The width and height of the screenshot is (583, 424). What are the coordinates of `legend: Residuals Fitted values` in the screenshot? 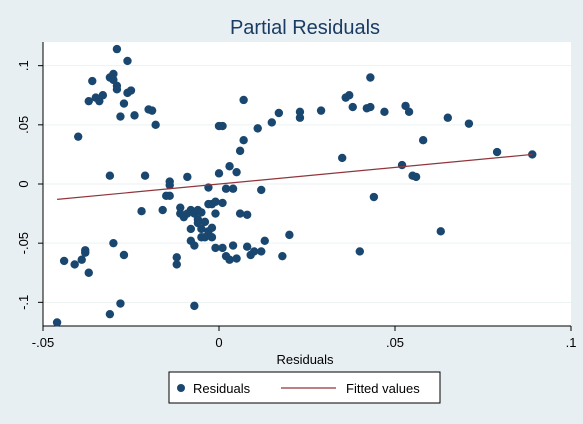 It's located at (304, 387).